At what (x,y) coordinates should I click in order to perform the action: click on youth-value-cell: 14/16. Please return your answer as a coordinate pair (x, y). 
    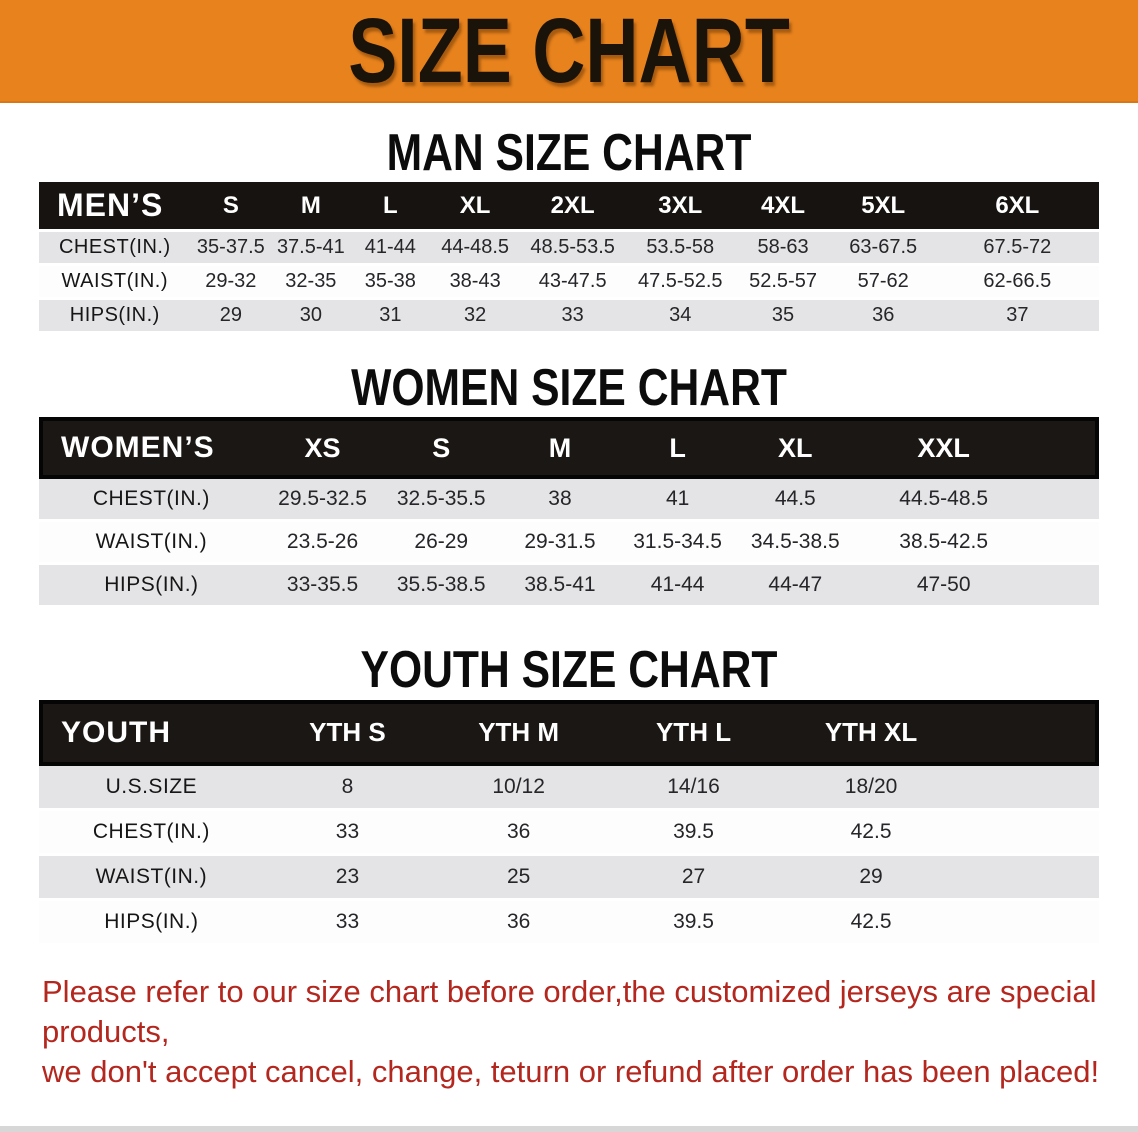
    Looking at the image, I should click on (693, 788).